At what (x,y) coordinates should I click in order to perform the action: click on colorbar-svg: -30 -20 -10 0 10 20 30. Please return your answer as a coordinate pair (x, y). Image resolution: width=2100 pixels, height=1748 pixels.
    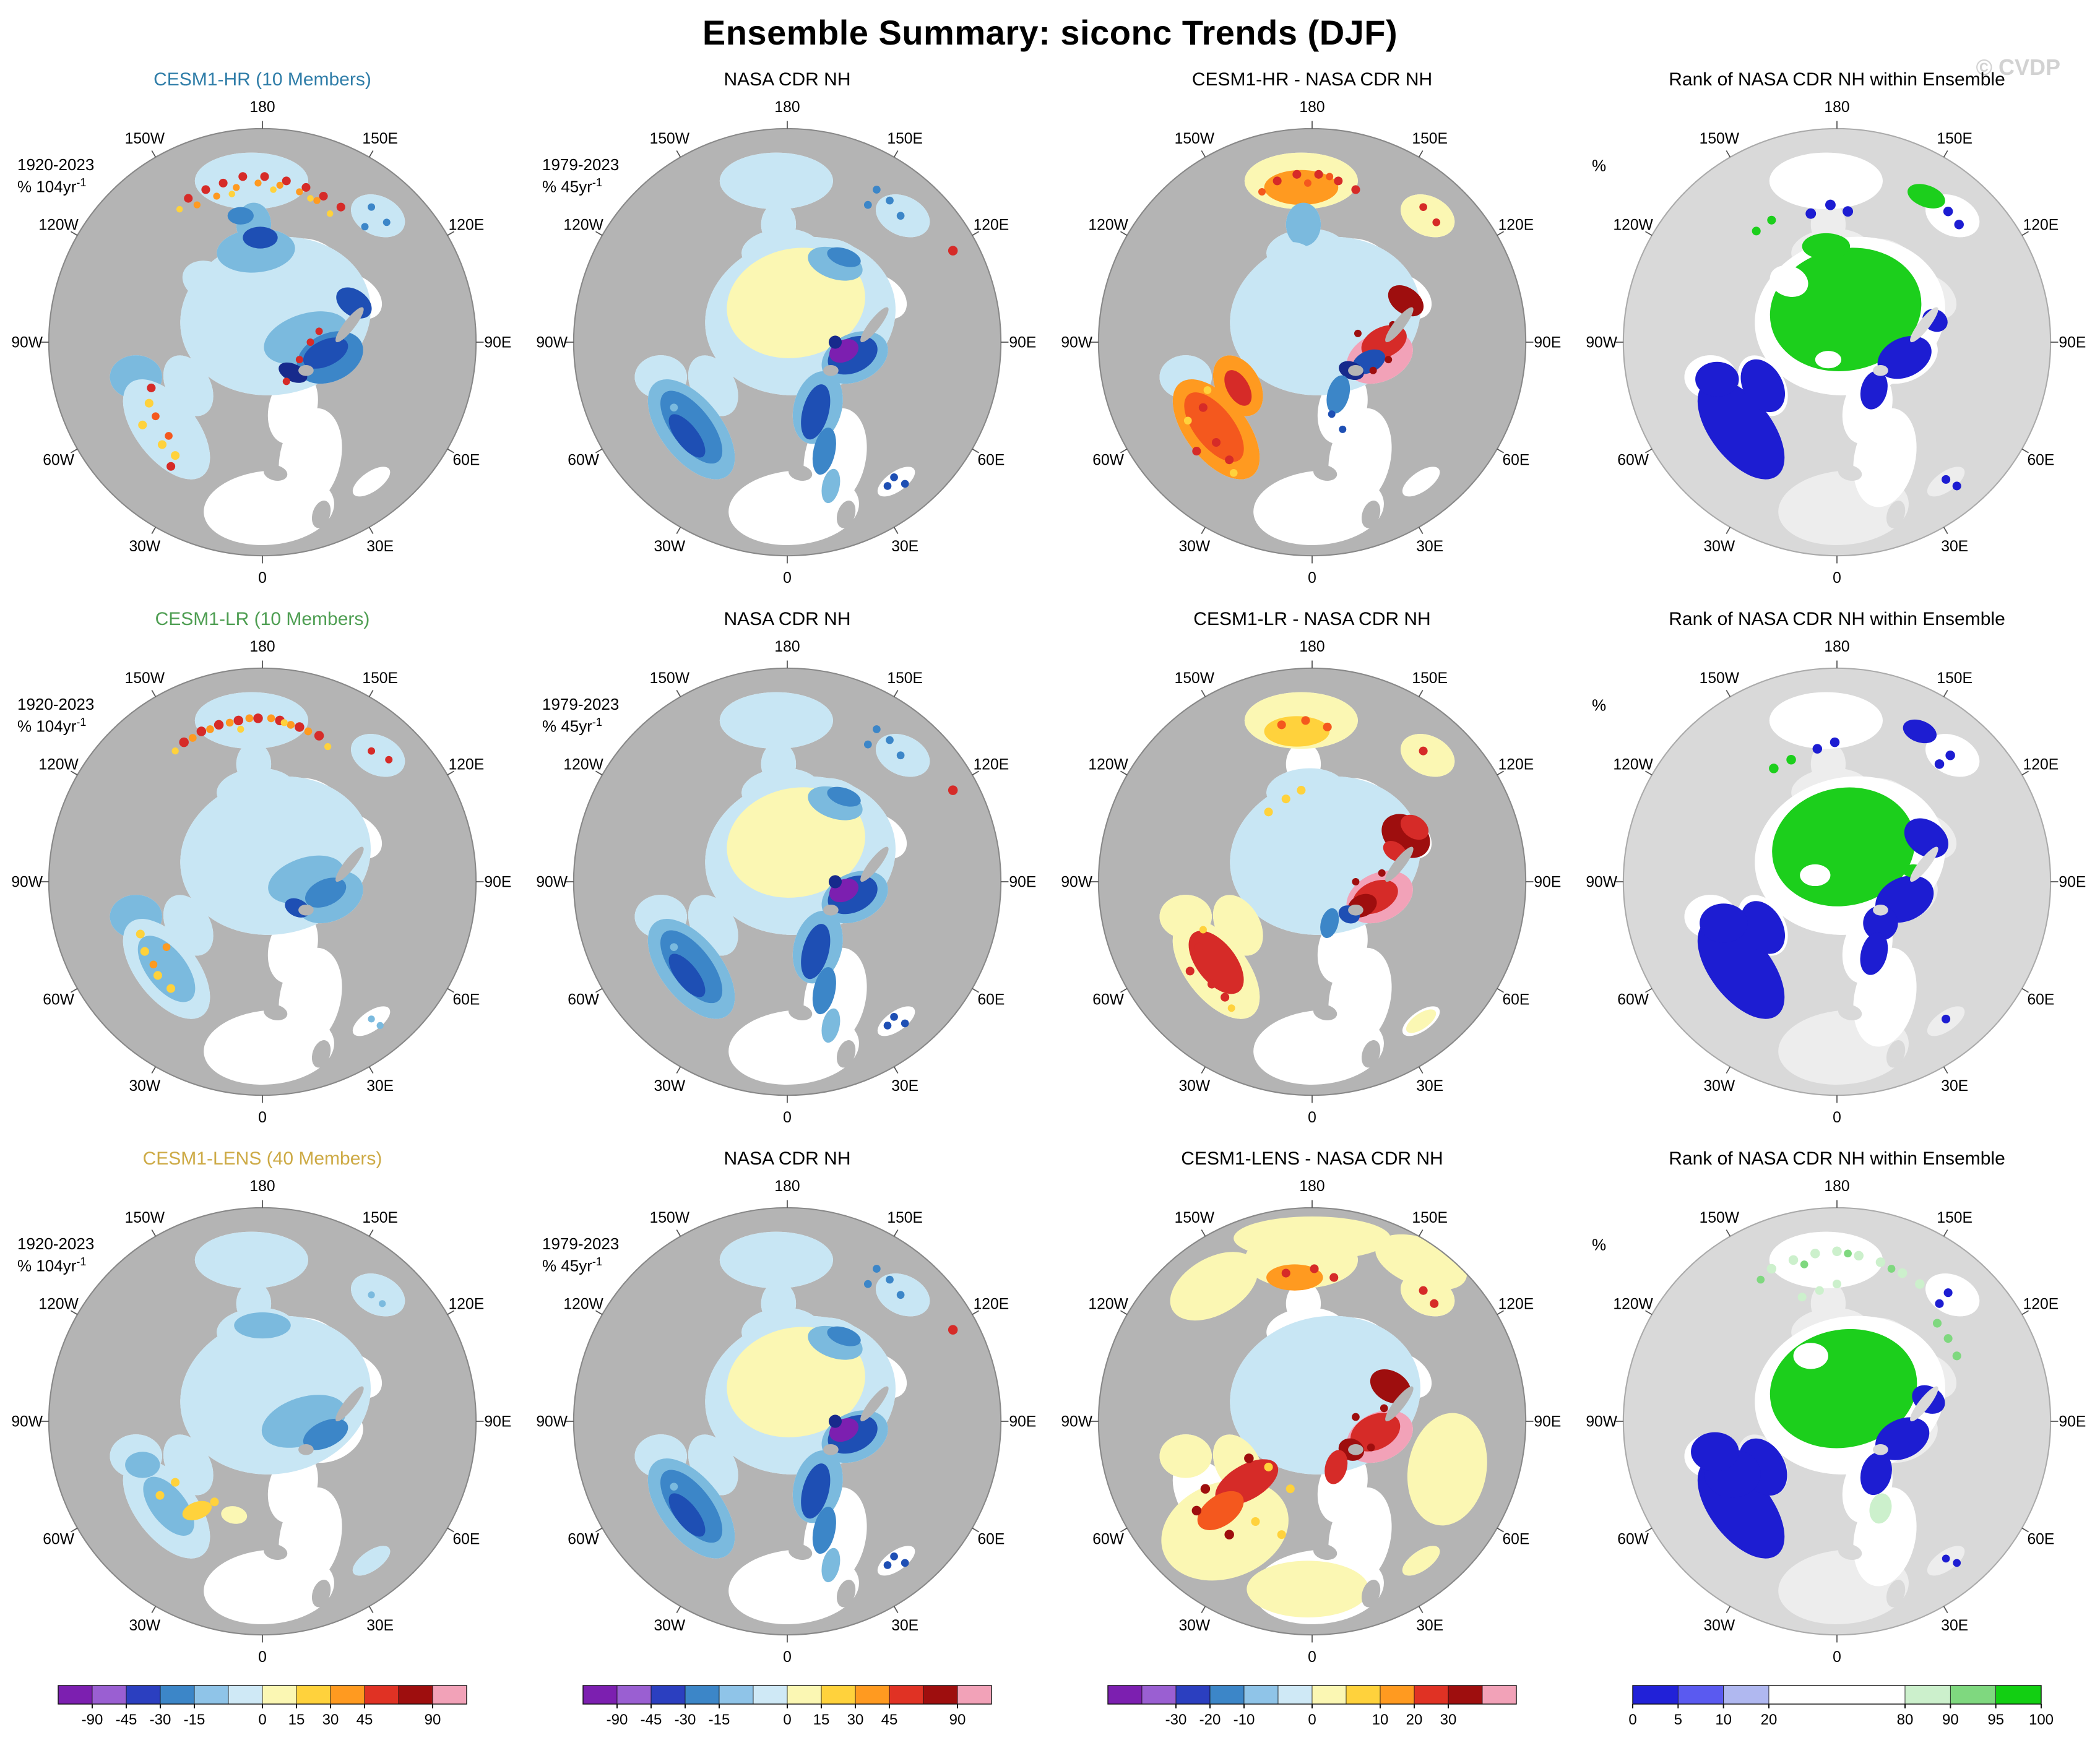
    Looking at the image, I should click on (1312, 1706).